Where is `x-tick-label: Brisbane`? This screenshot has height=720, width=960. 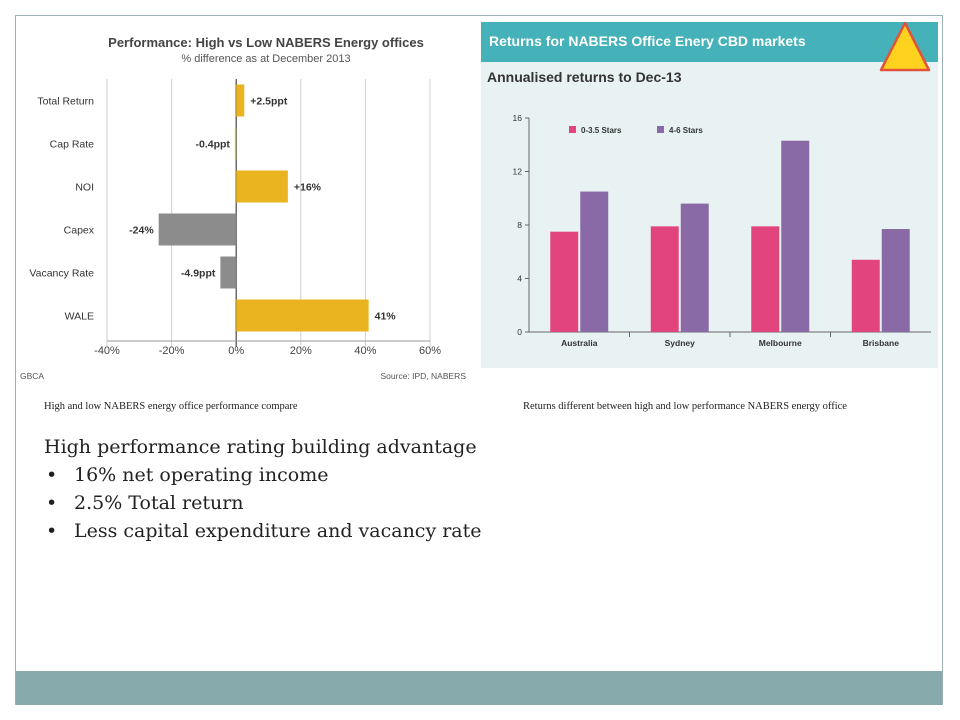
x-tick-label: Brisbane is located at coordinates (881, 343).